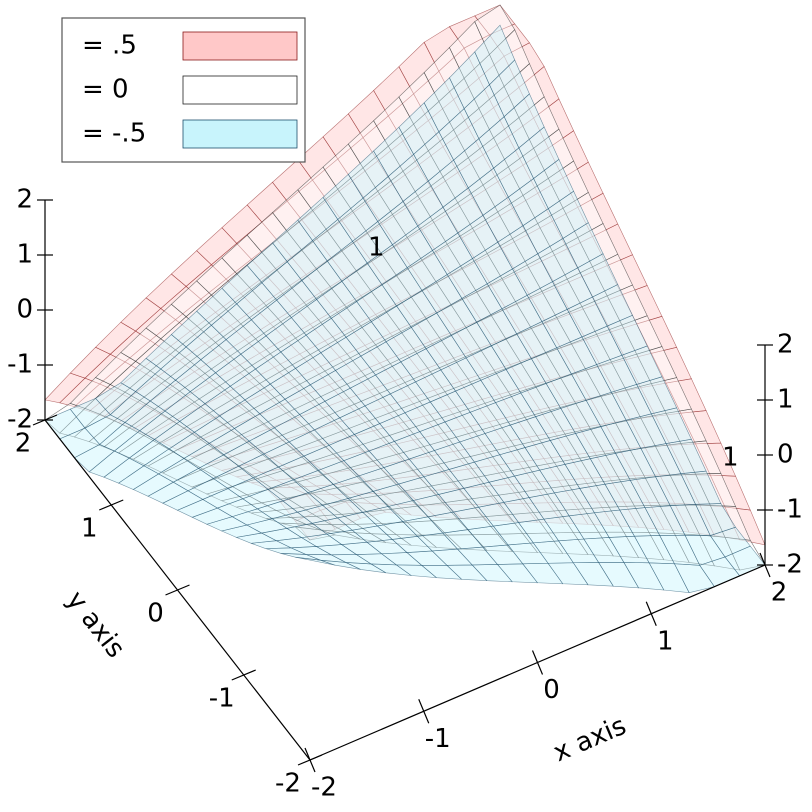 The width and height of the screenshot is (812, 812). I want to click on legend-label: = -.5, so click(114, 134).